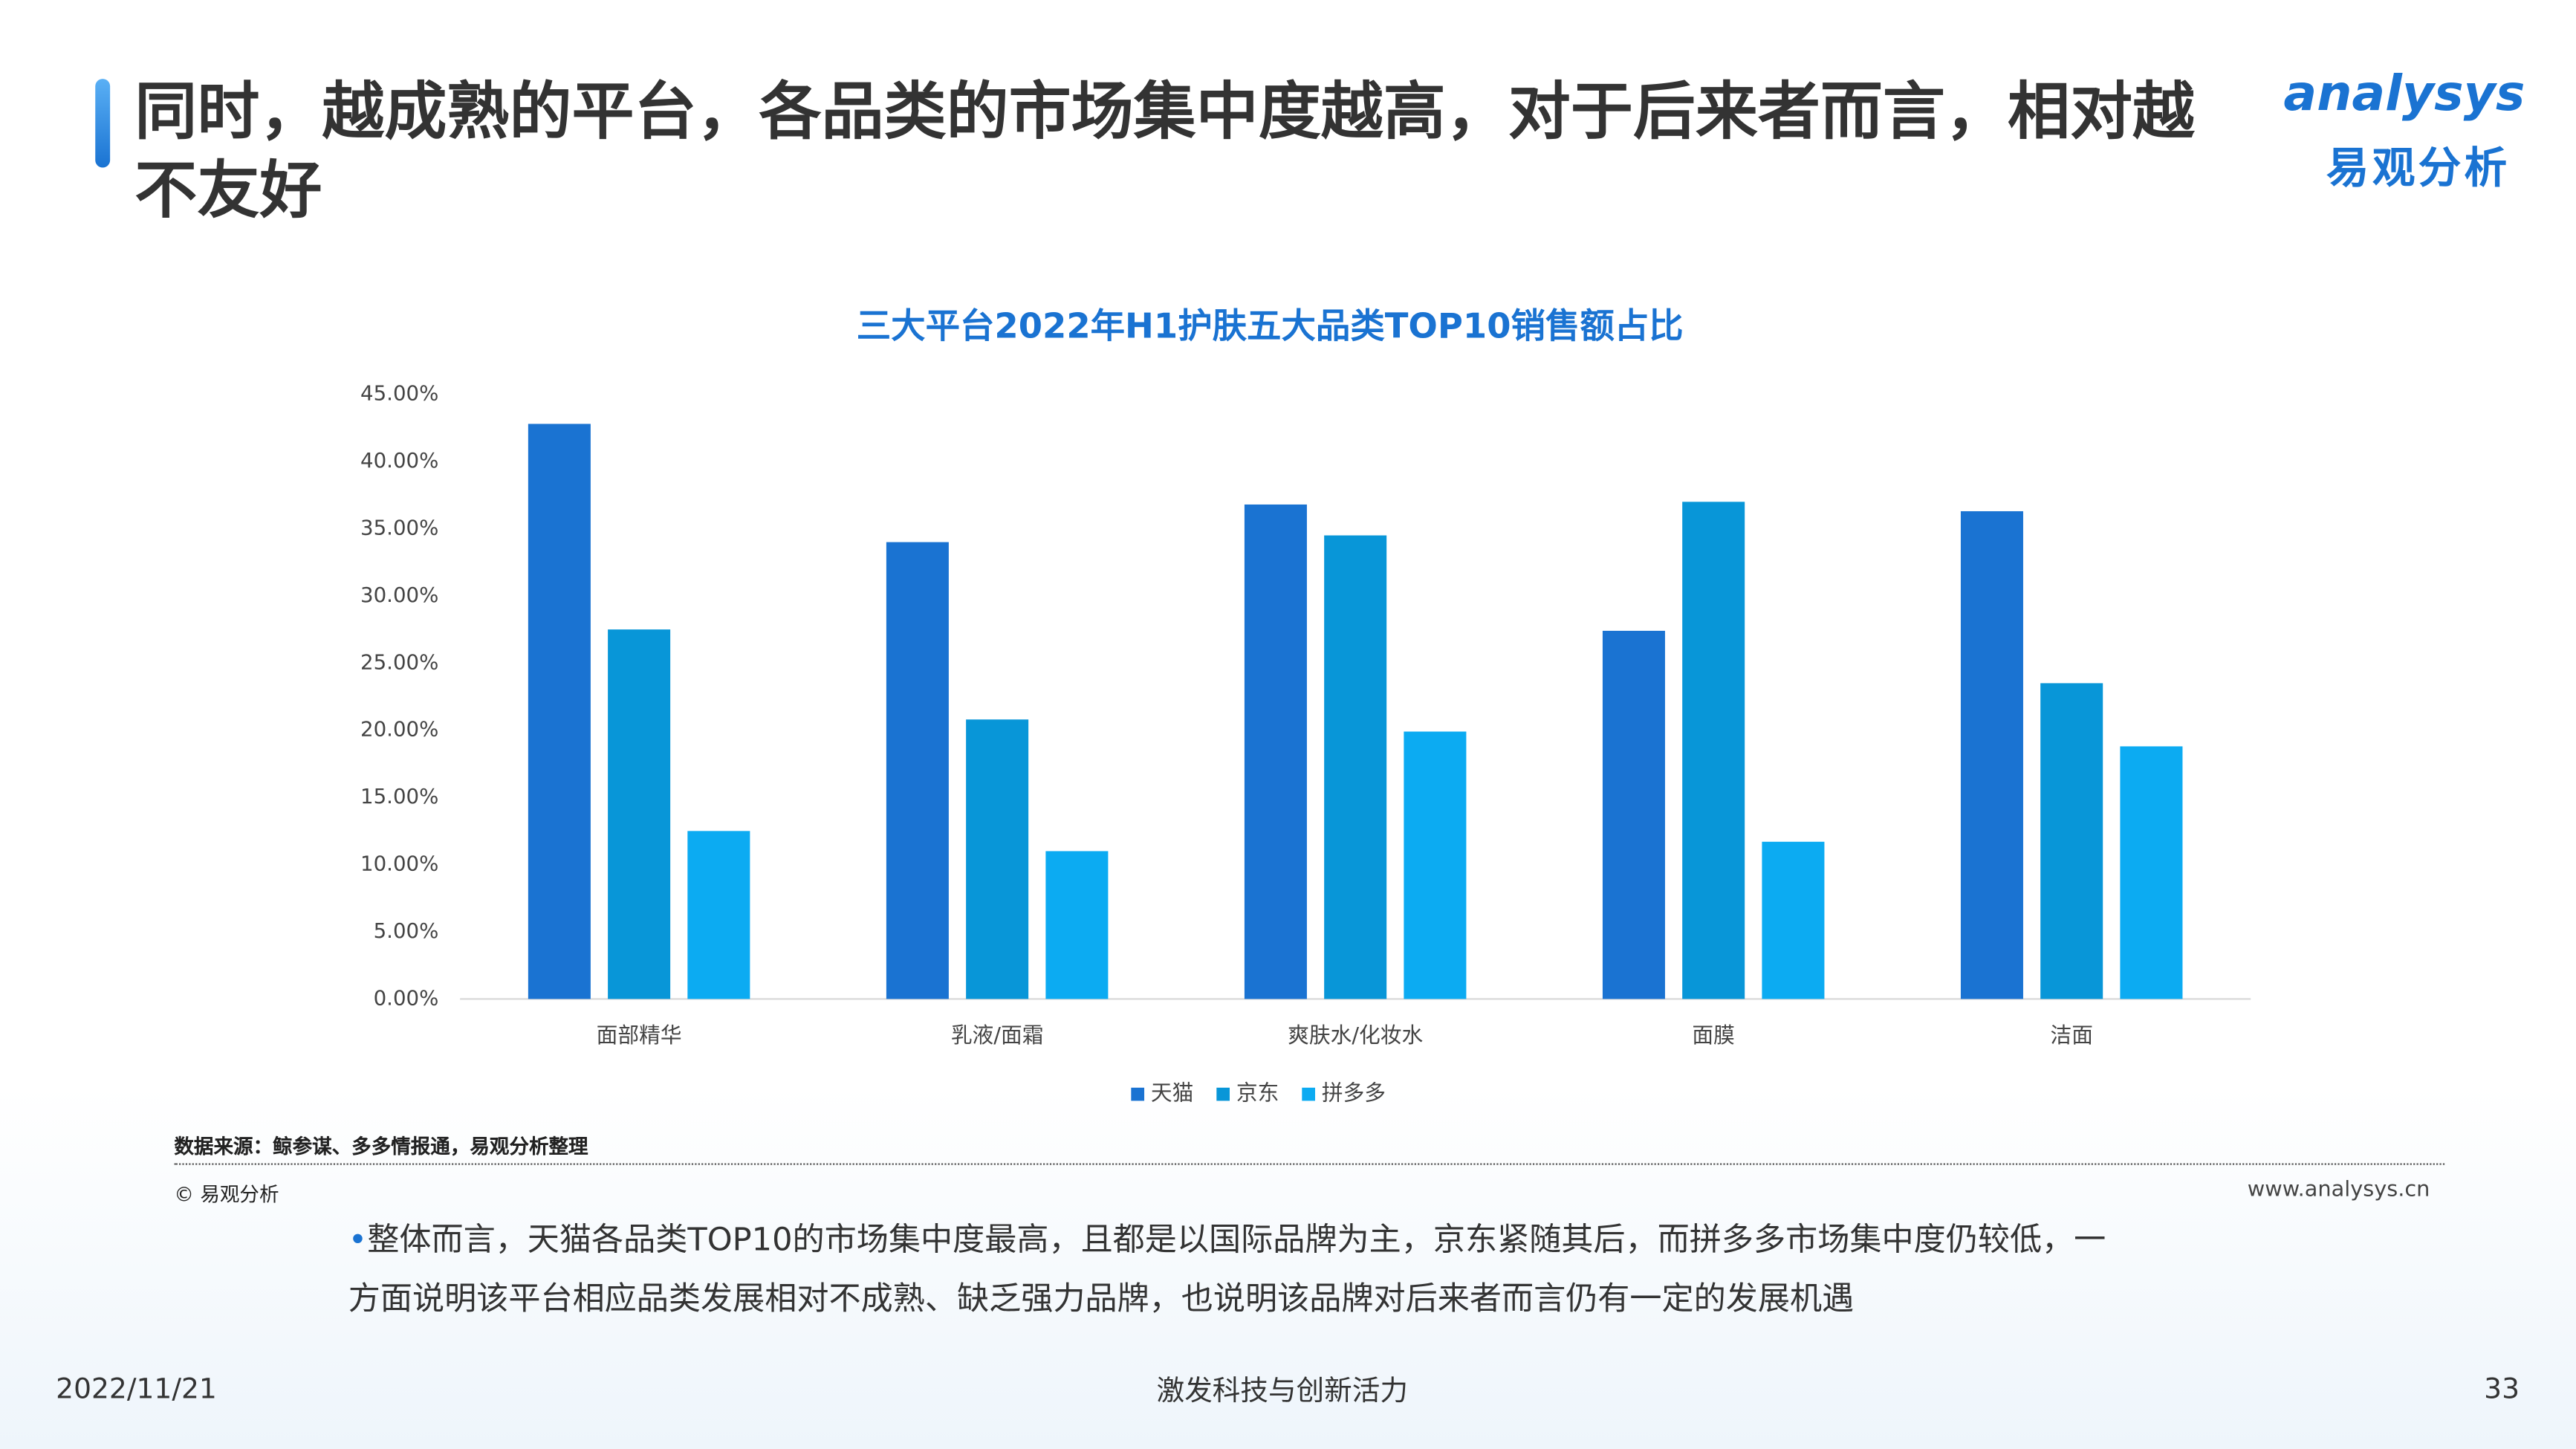  Describe the element at coordinates (1282, 1391) in the screenshot. I see `slogan: 激发科技与创新活力` at that location.